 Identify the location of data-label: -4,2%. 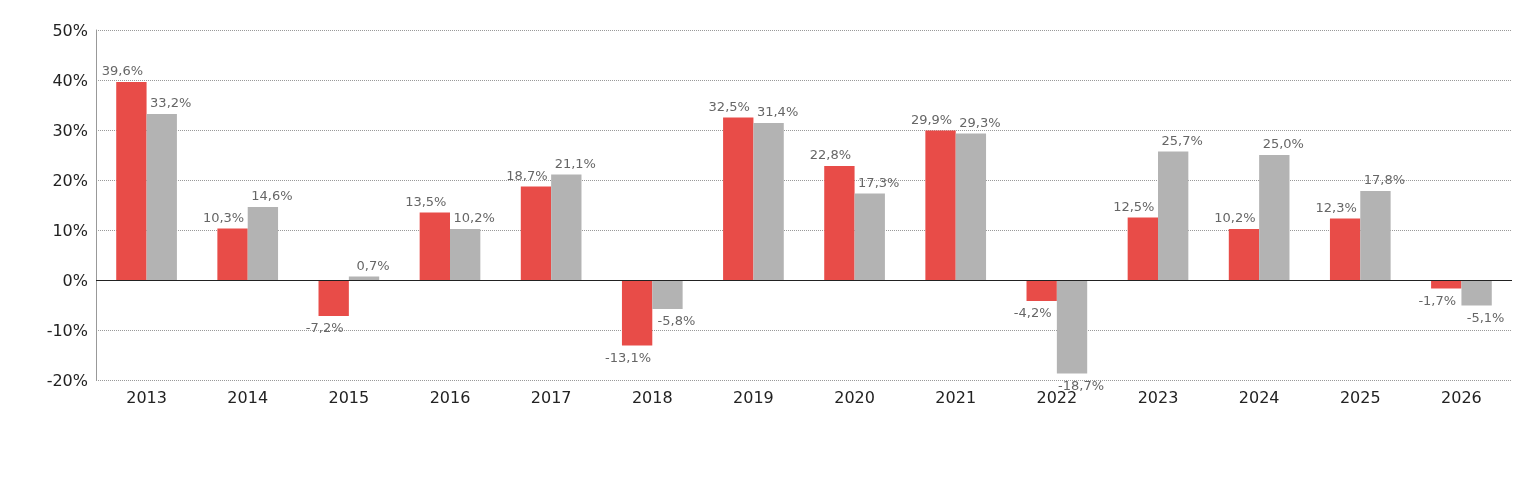
(1032, 312).